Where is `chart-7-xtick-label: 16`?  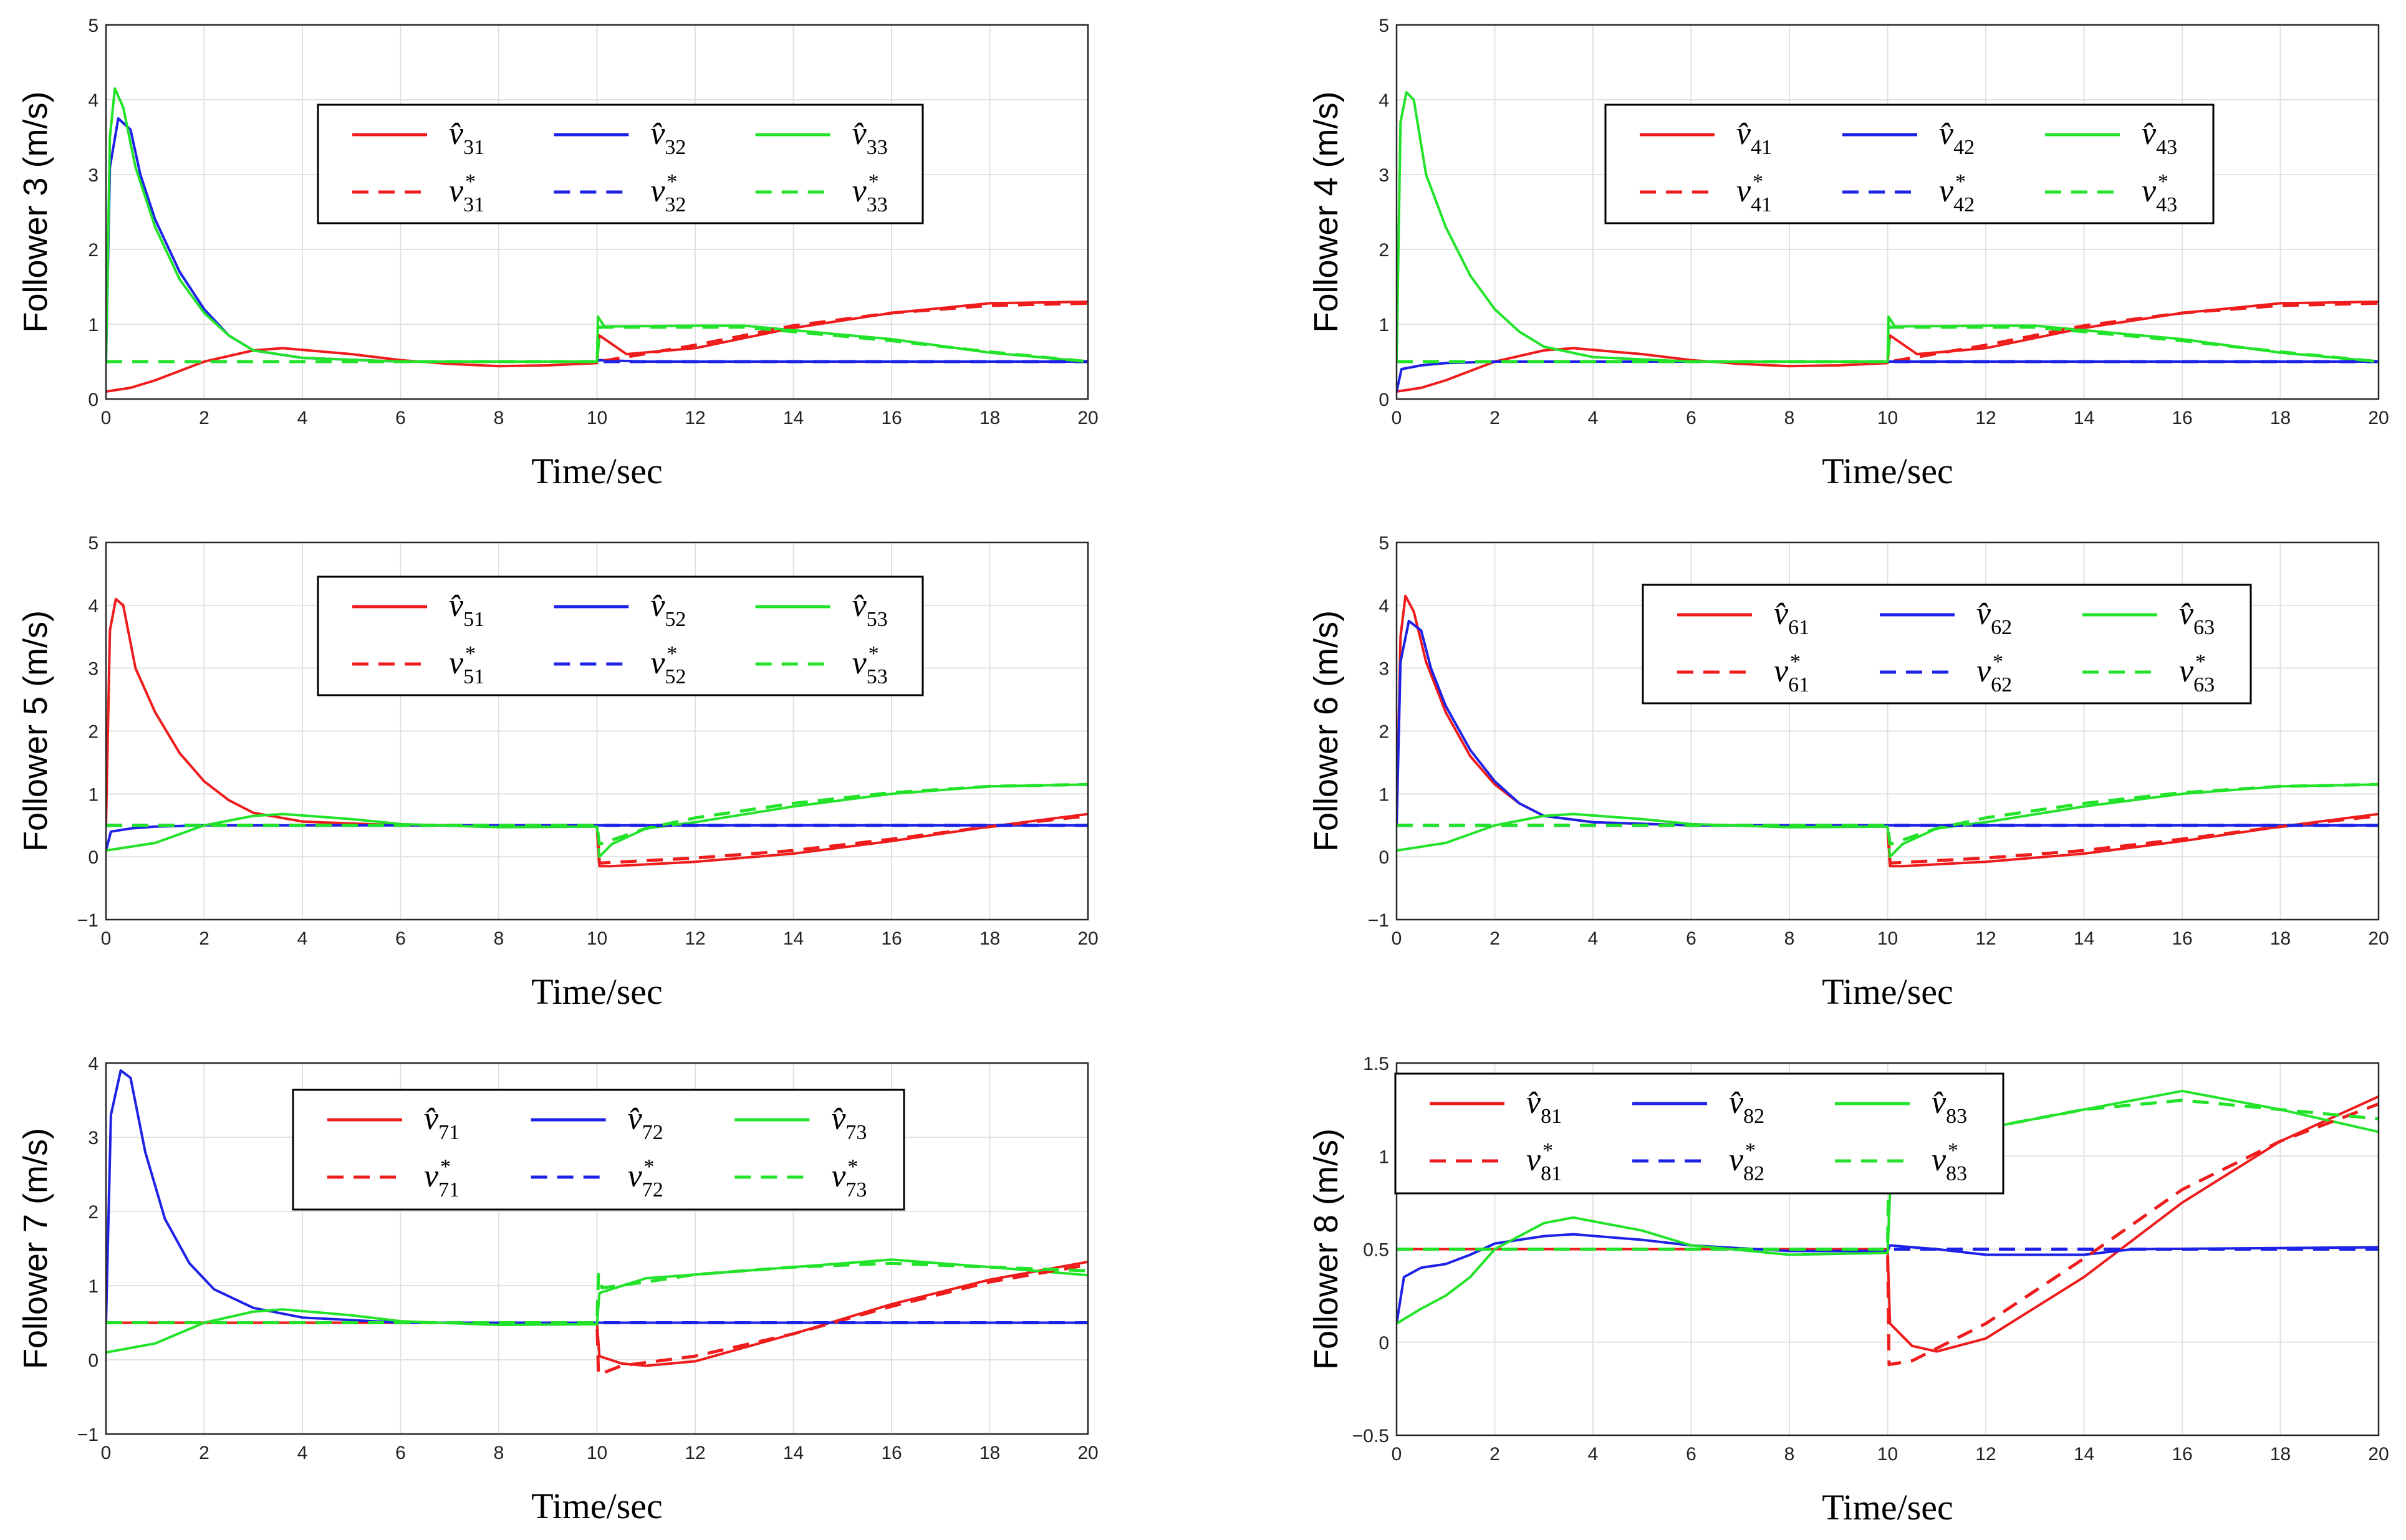 chart-7-xtick-label: 16 is located at coordinates (891, 1453).